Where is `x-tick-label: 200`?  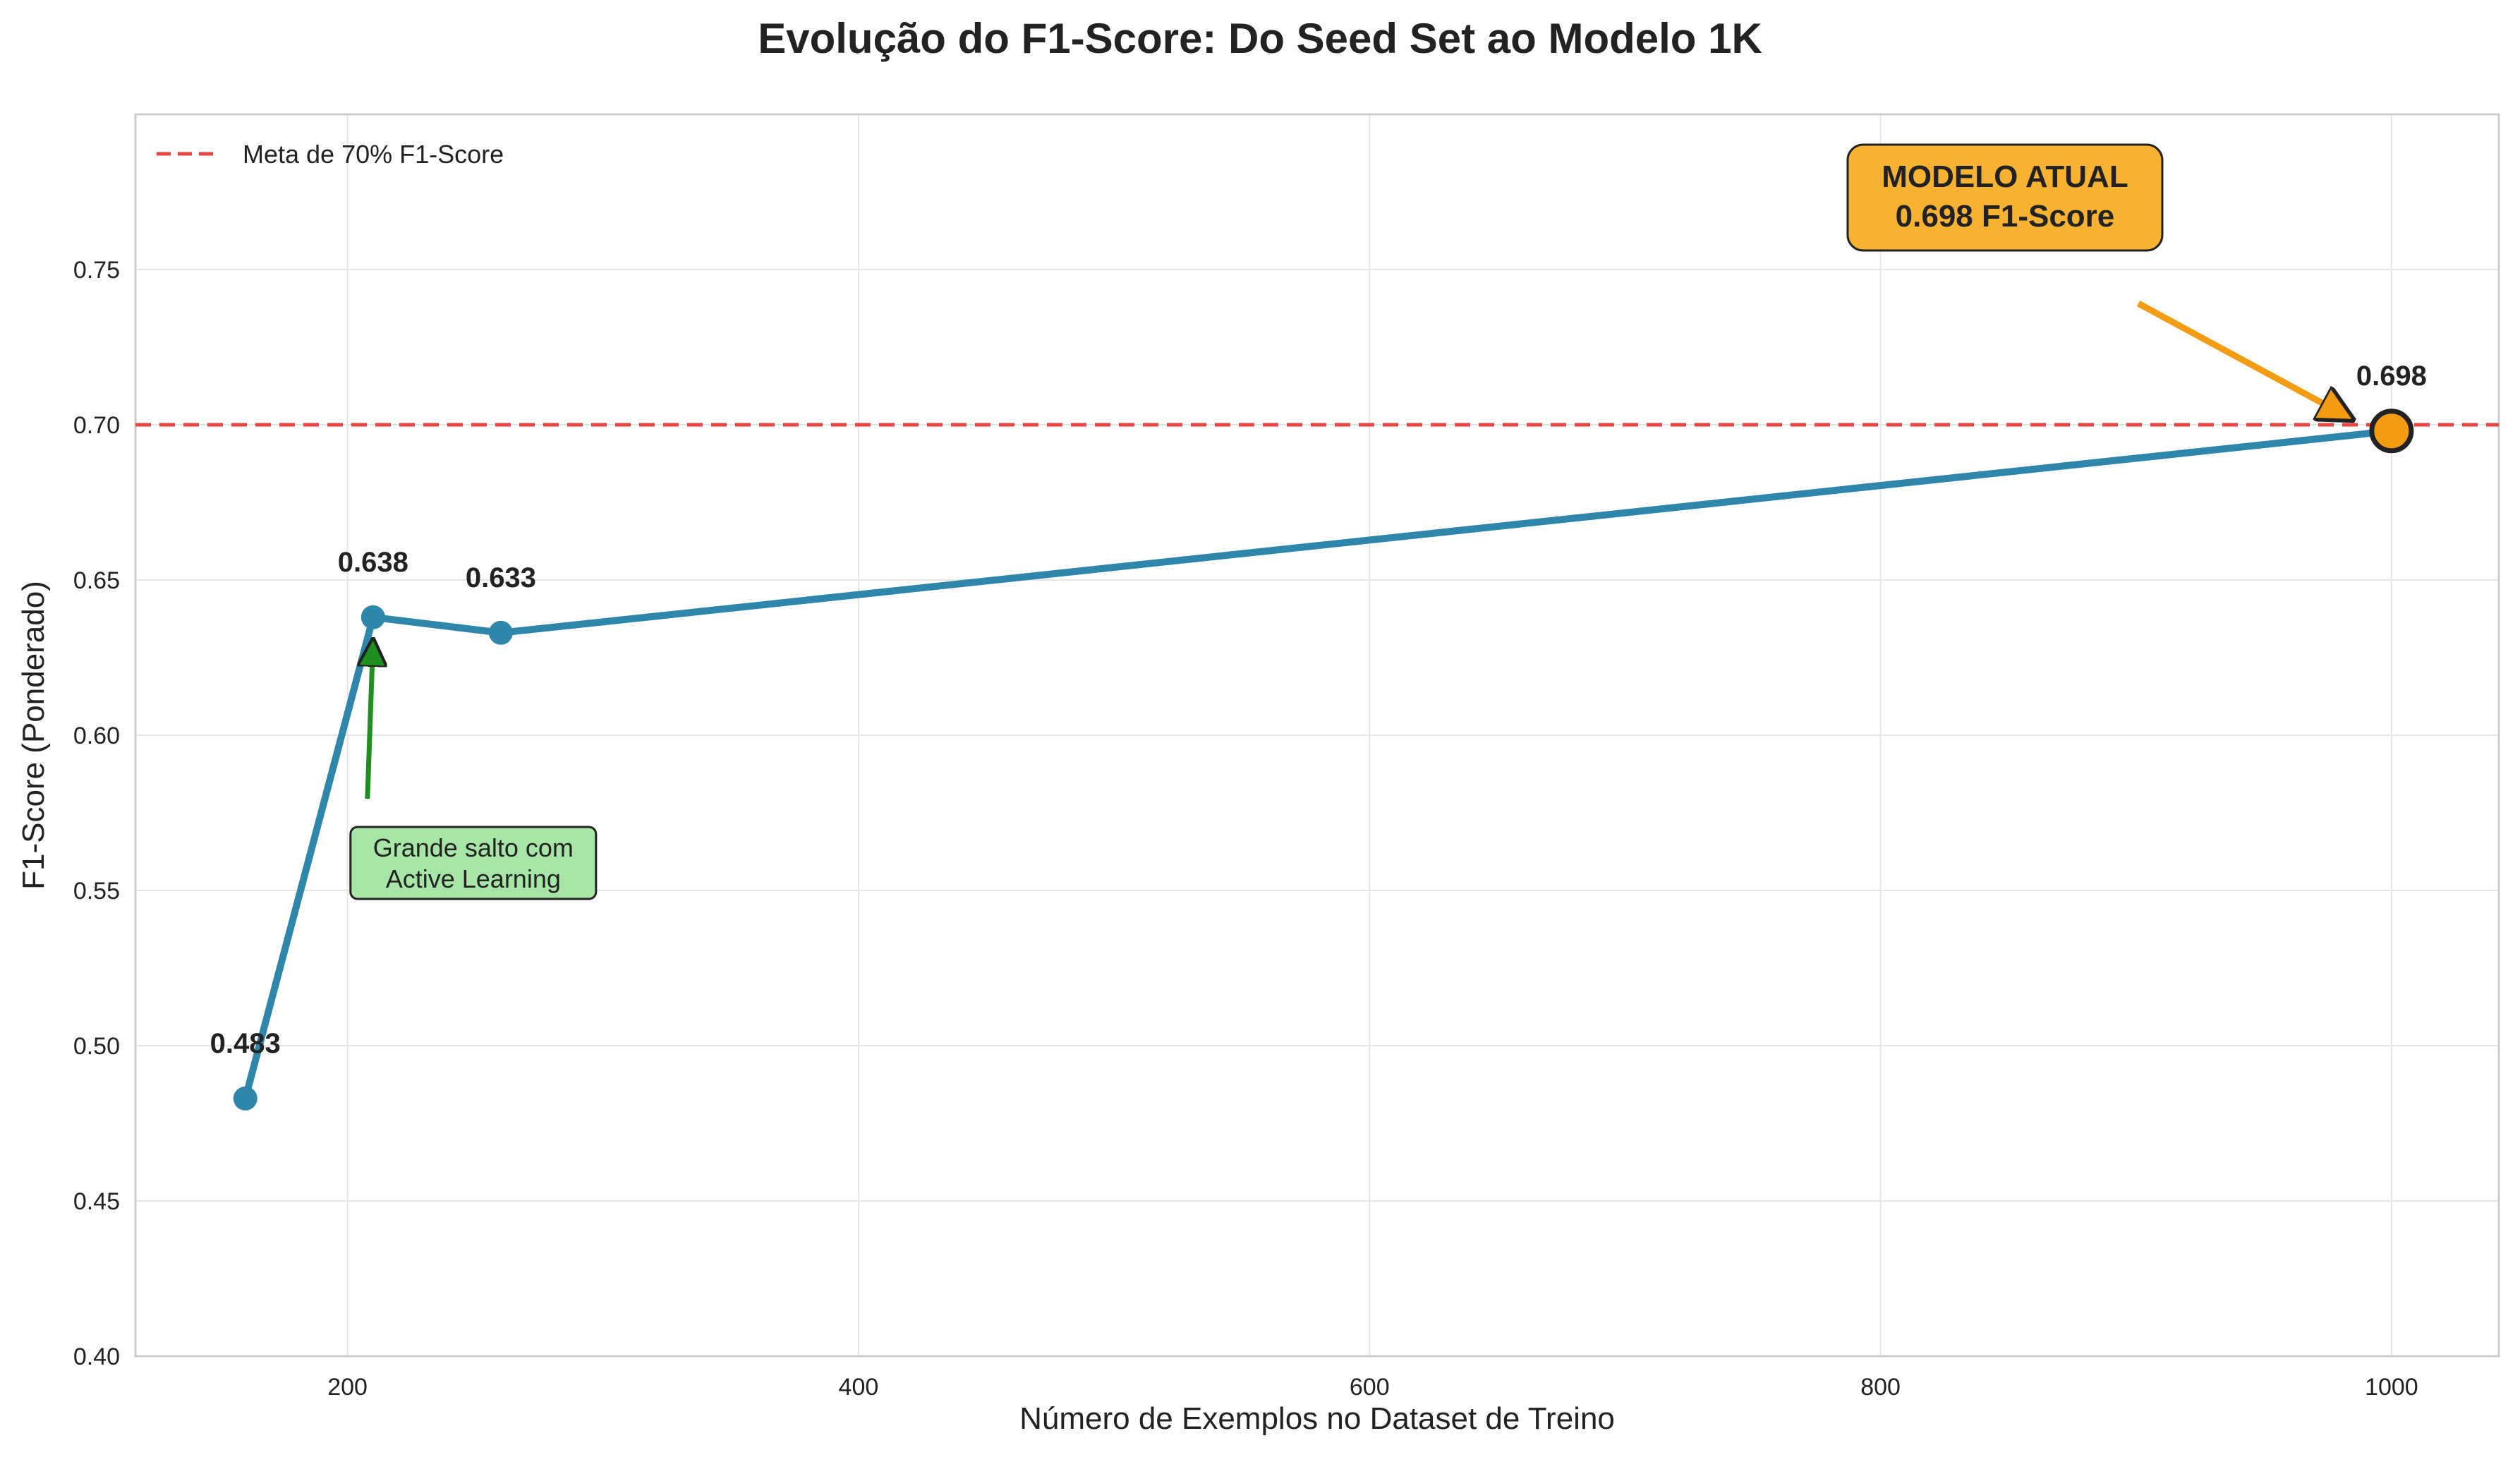
x-tick-label: 200 is located at coordinates (348, 1387).